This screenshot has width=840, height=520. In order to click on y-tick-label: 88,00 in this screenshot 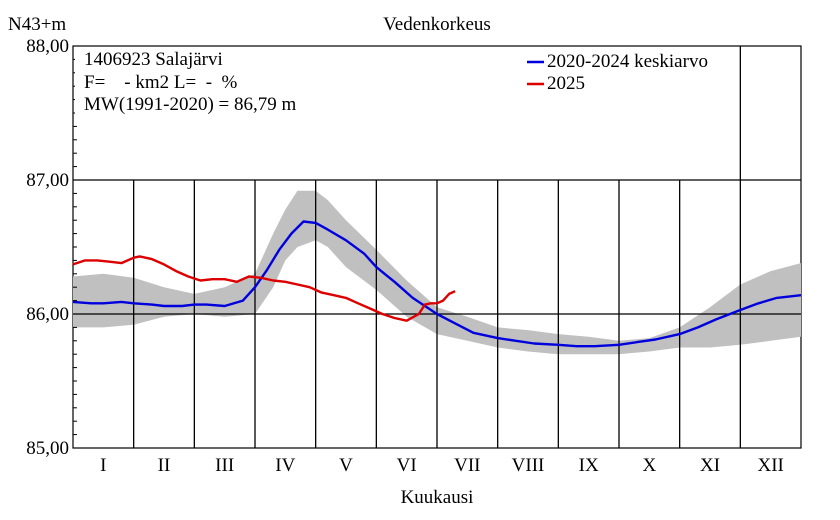, I will do `click(47, 46)`.